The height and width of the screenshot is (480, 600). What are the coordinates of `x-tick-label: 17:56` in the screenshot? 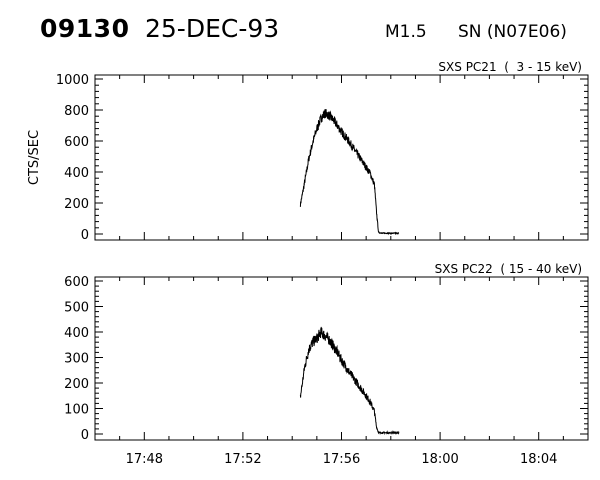 It's located at (341, 459).